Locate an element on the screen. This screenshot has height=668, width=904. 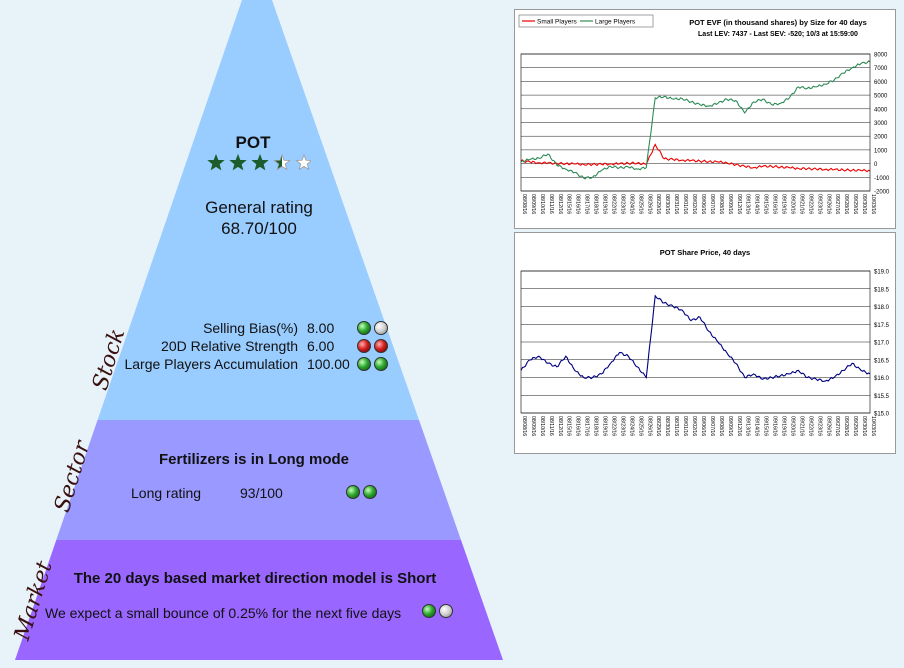
x-tick-label: 09/09/16 is located at coordinates (730, 426).